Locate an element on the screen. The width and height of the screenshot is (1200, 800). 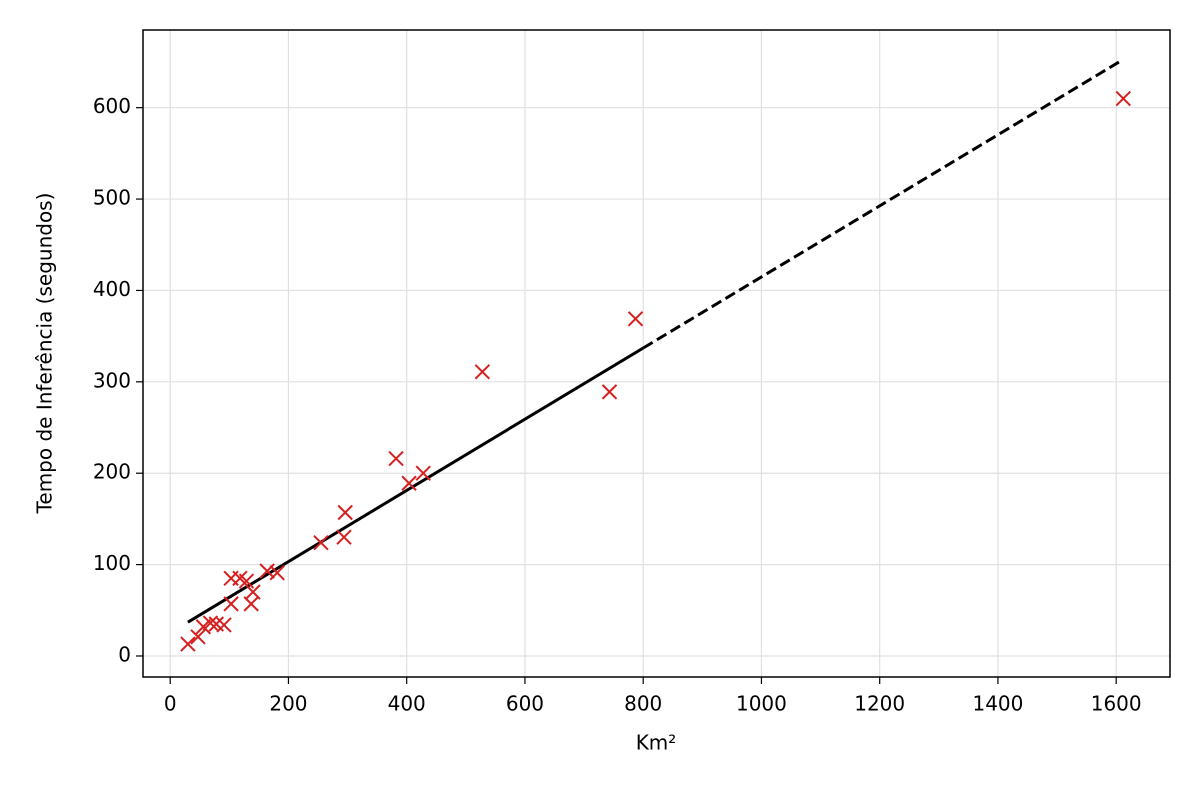
y-tick-label: 500 is located at coordinates (112, 198).